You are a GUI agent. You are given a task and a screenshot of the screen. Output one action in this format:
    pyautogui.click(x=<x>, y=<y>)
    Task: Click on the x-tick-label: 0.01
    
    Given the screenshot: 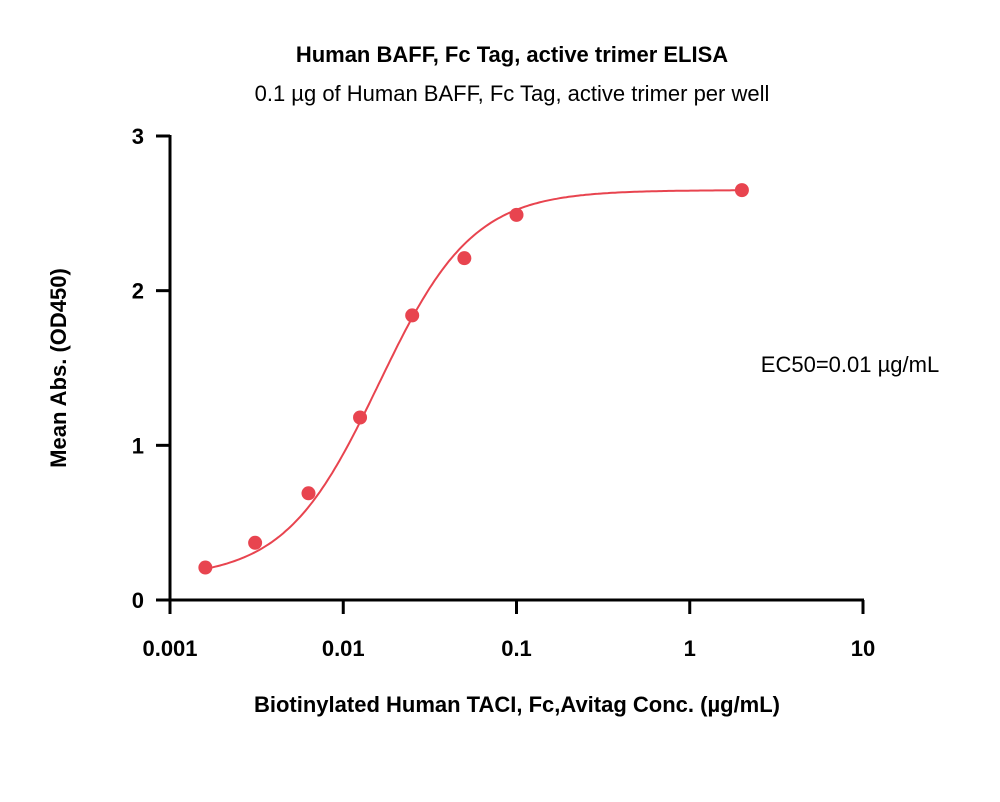 What is the action you would take?
    pyautogui.click(x=343, y=648)
    